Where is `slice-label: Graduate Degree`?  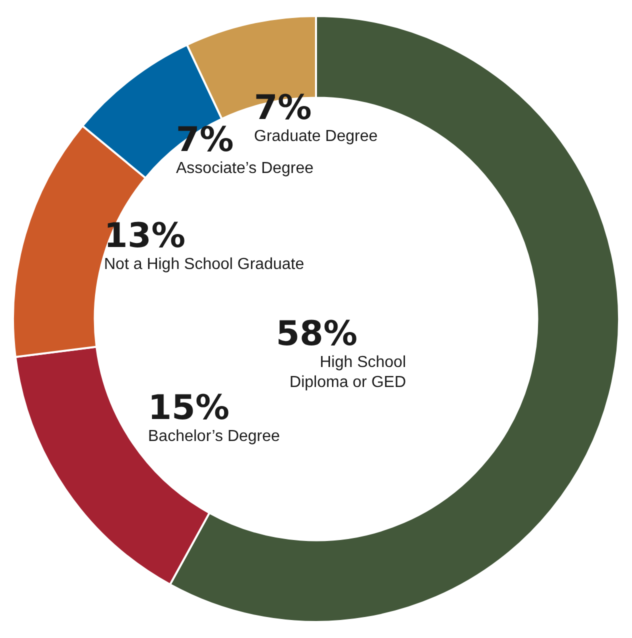
slice-label: Graduate Degree is located at coordinates (316, 136).